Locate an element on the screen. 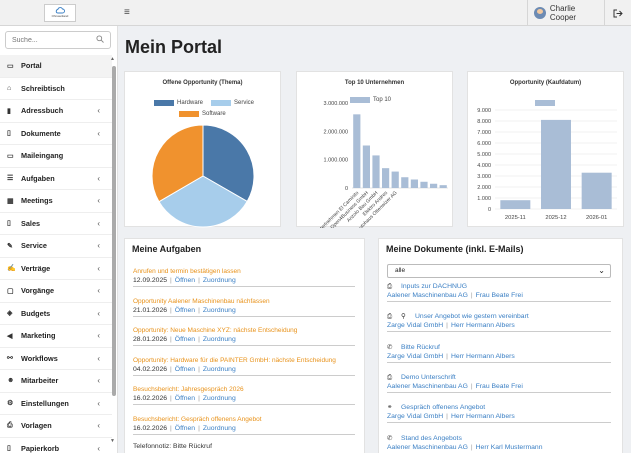 The width and height of the screenshot is (631, 453). pie-slice-software is located at coordinates (177, 163).